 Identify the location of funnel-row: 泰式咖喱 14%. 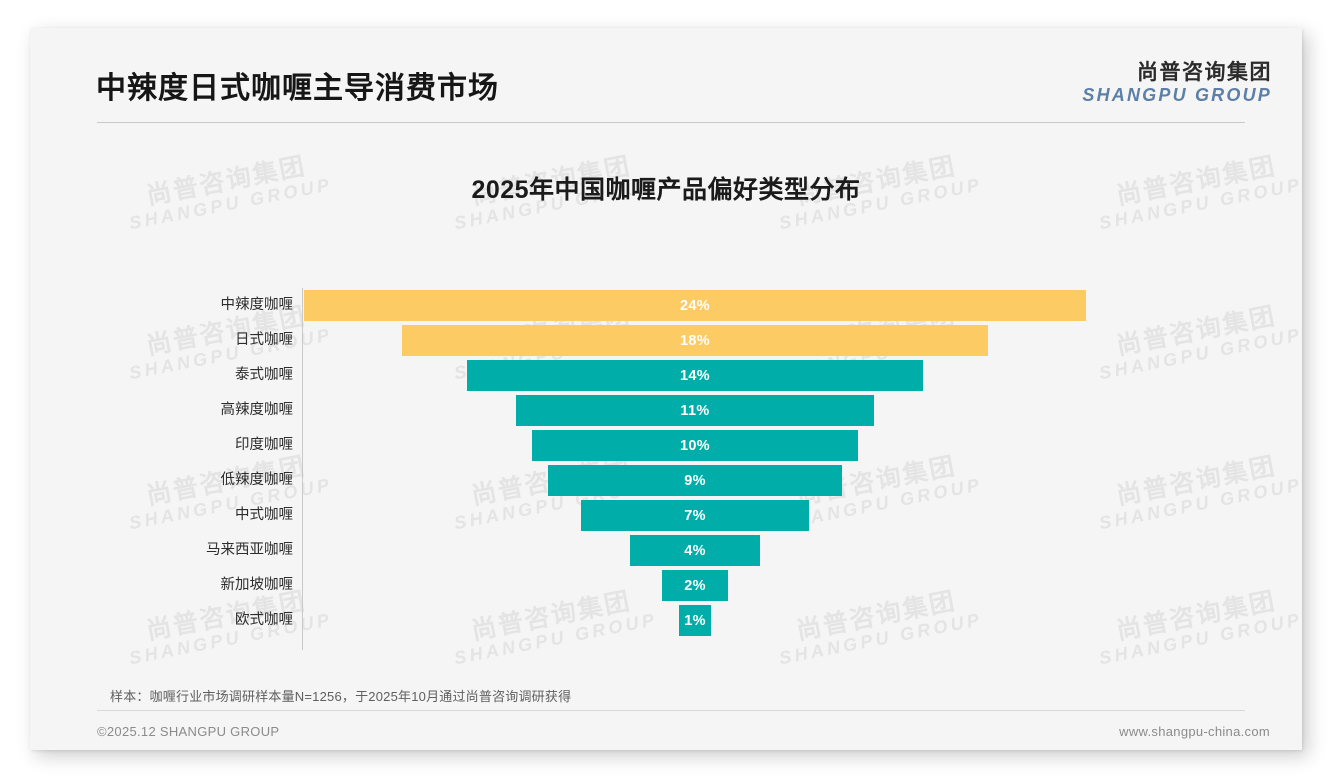
(666, 375).